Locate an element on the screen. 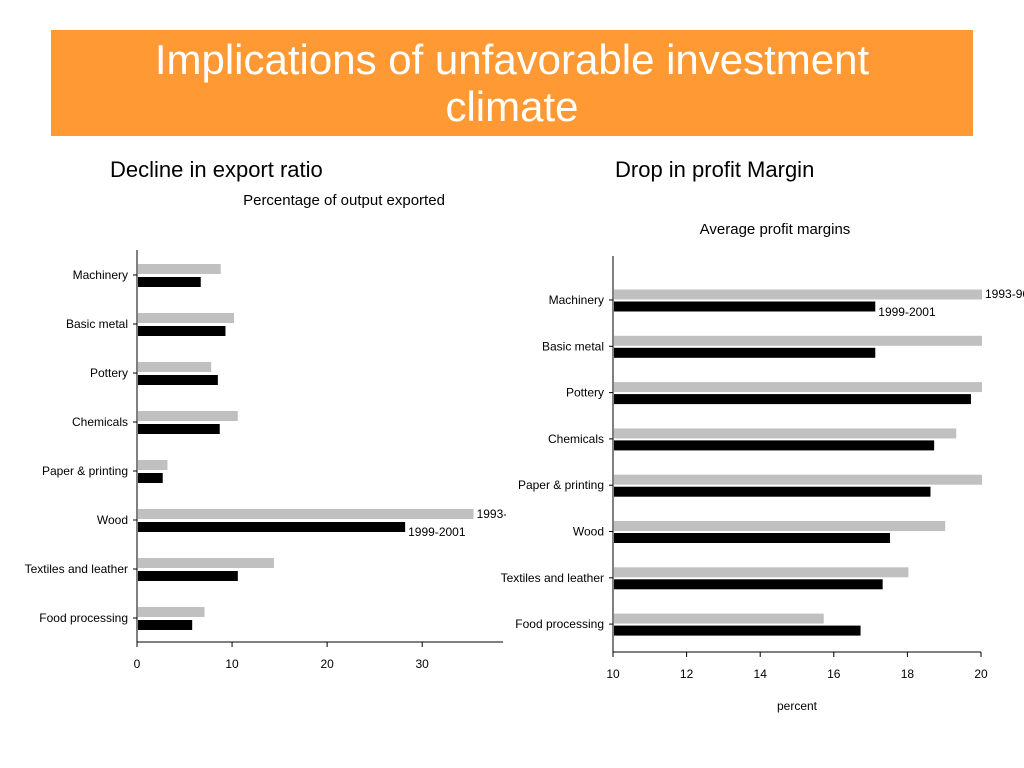  x-tick-label: 18 is located at coordinates (908, 674).